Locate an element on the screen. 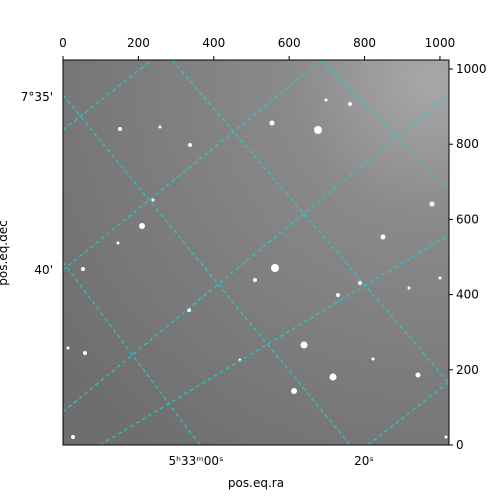 The image size is (500, 504). x-tick-label: 800 is located at coordinates (364, 43).